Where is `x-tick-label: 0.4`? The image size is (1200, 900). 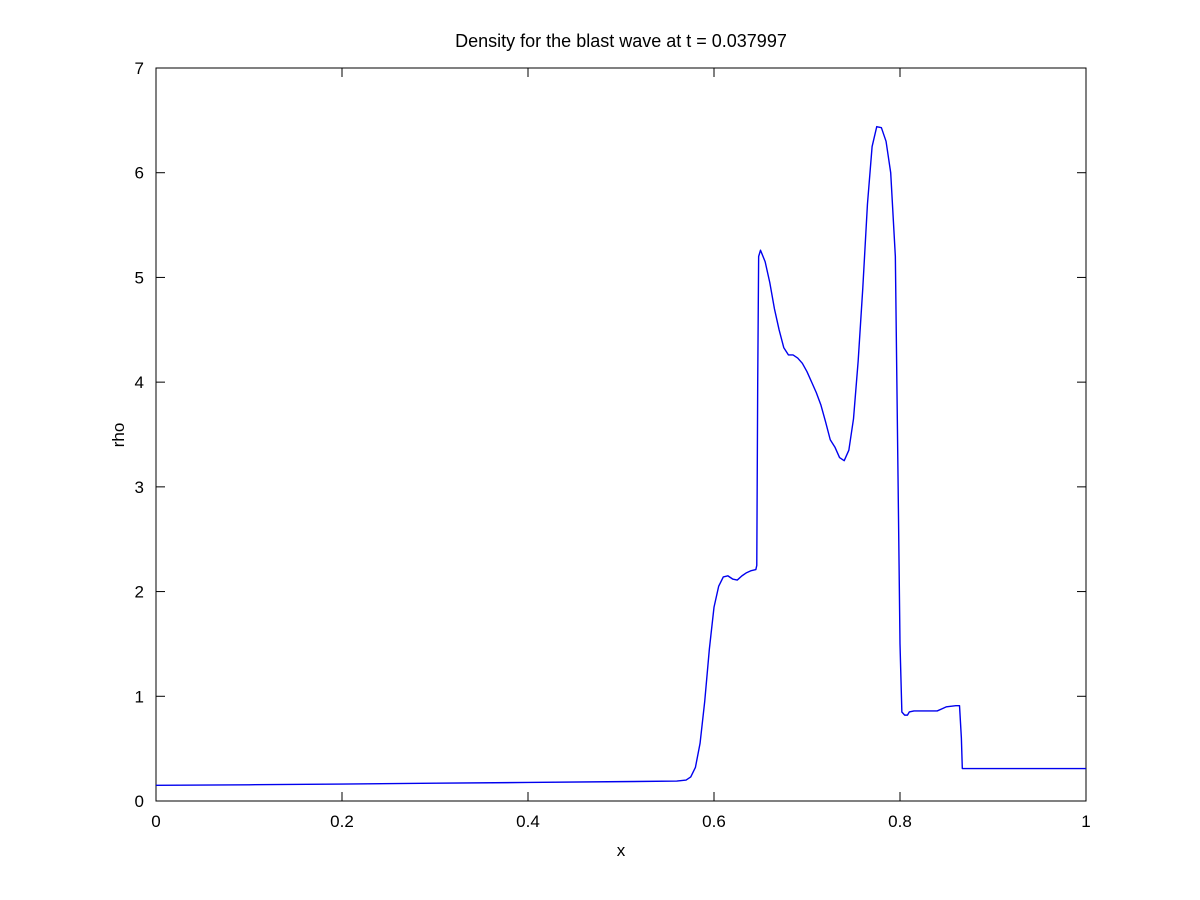
x-tick-label: 0.4 is located at coordinates (528, 821).